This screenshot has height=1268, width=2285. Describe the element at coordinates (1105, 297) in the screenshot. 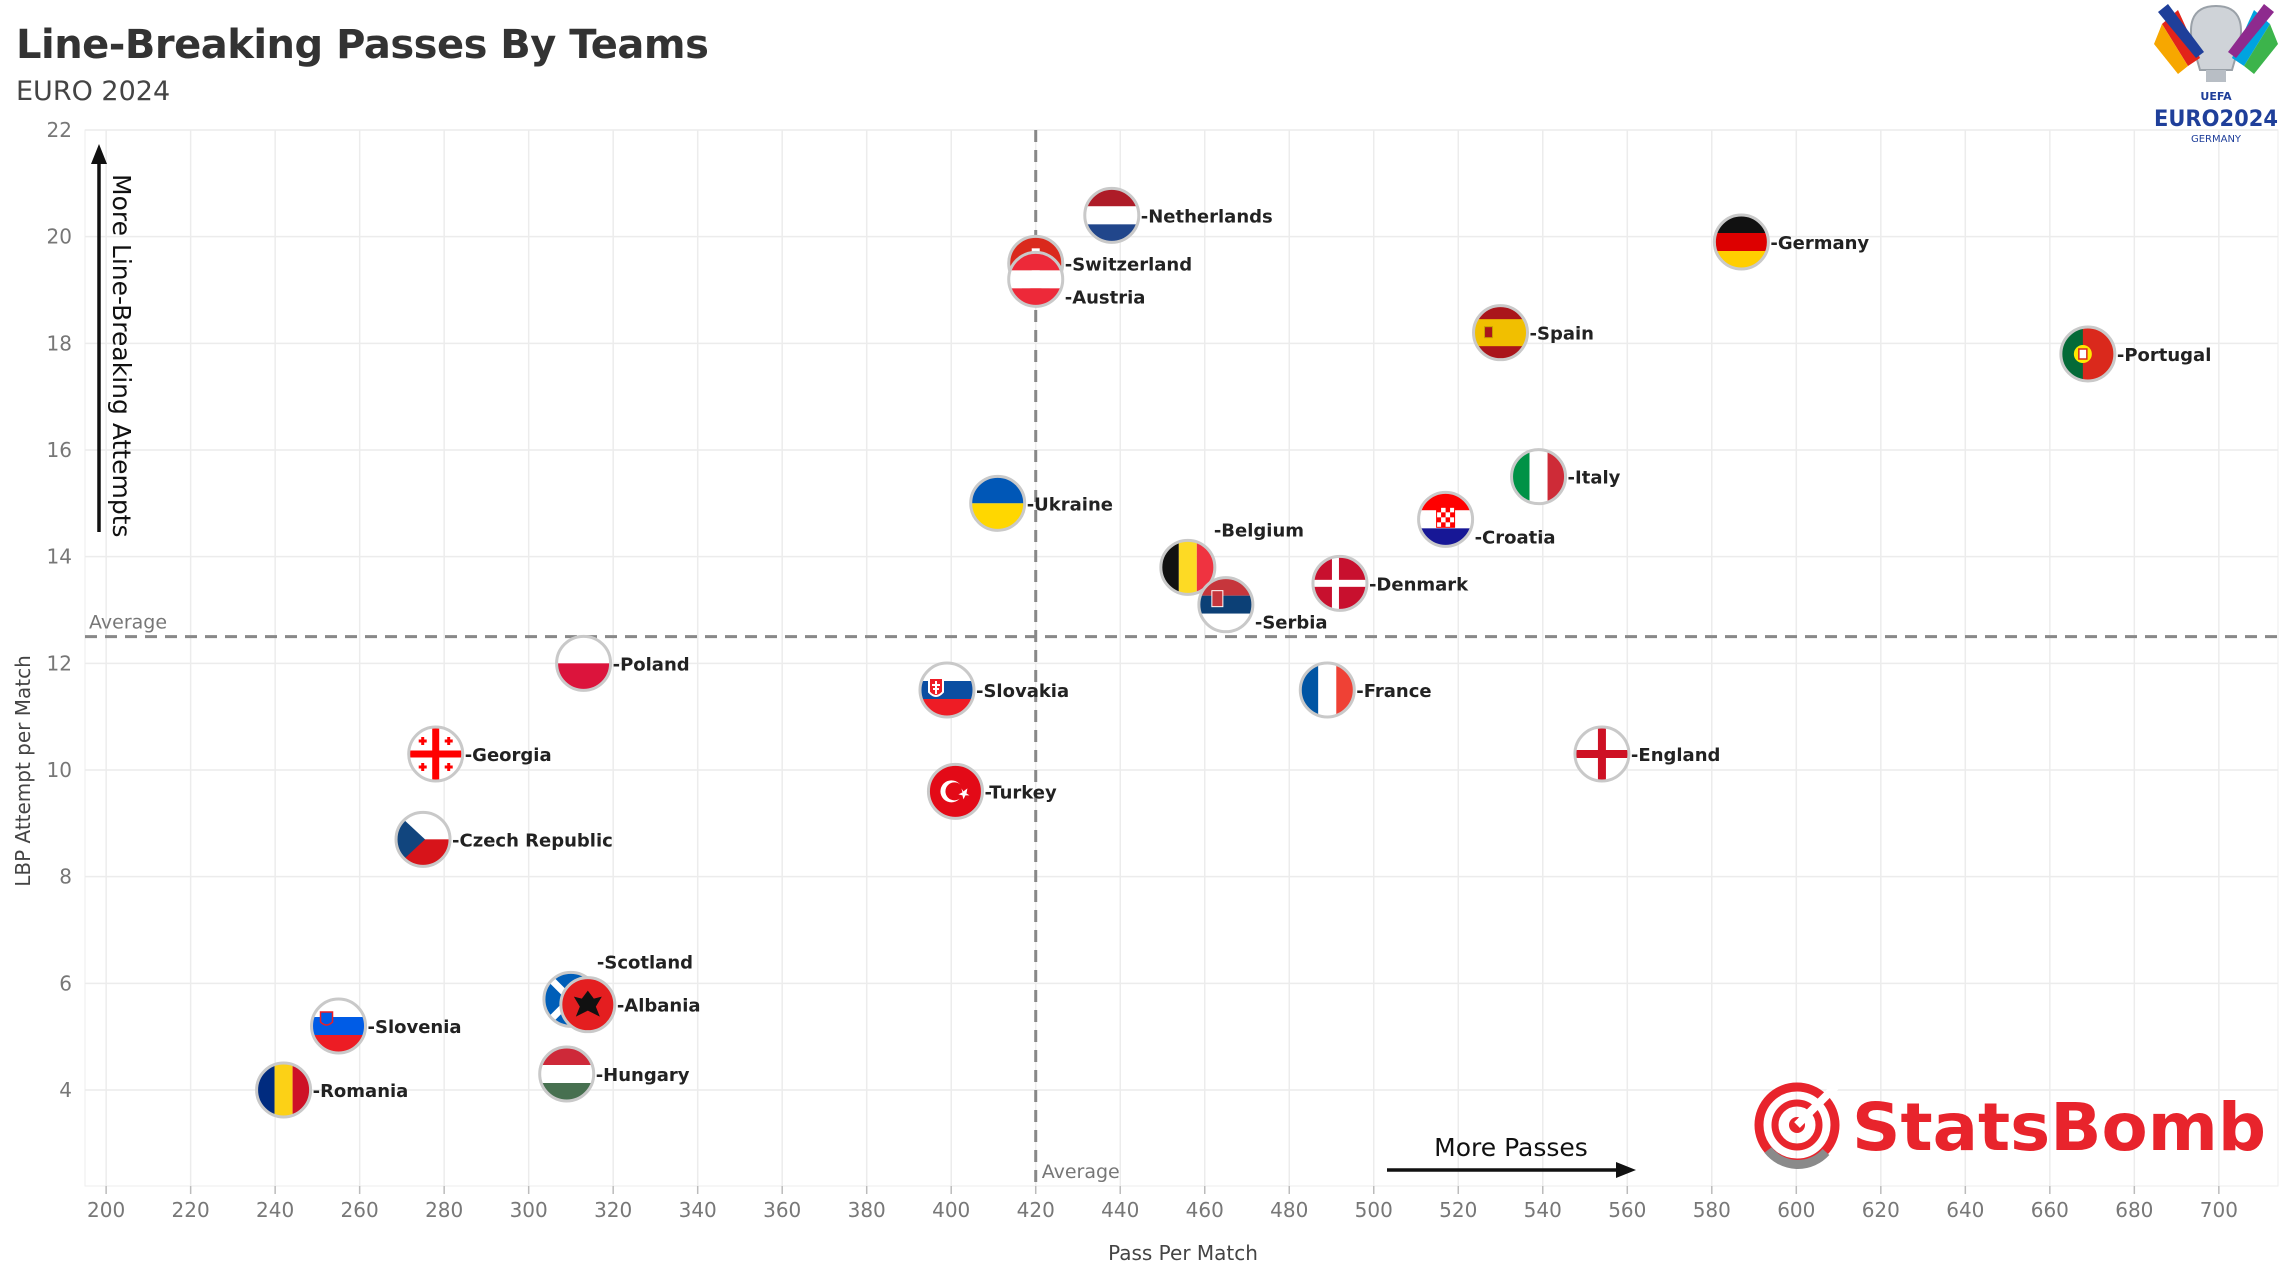

I see `team-label: -Austria` at that location.